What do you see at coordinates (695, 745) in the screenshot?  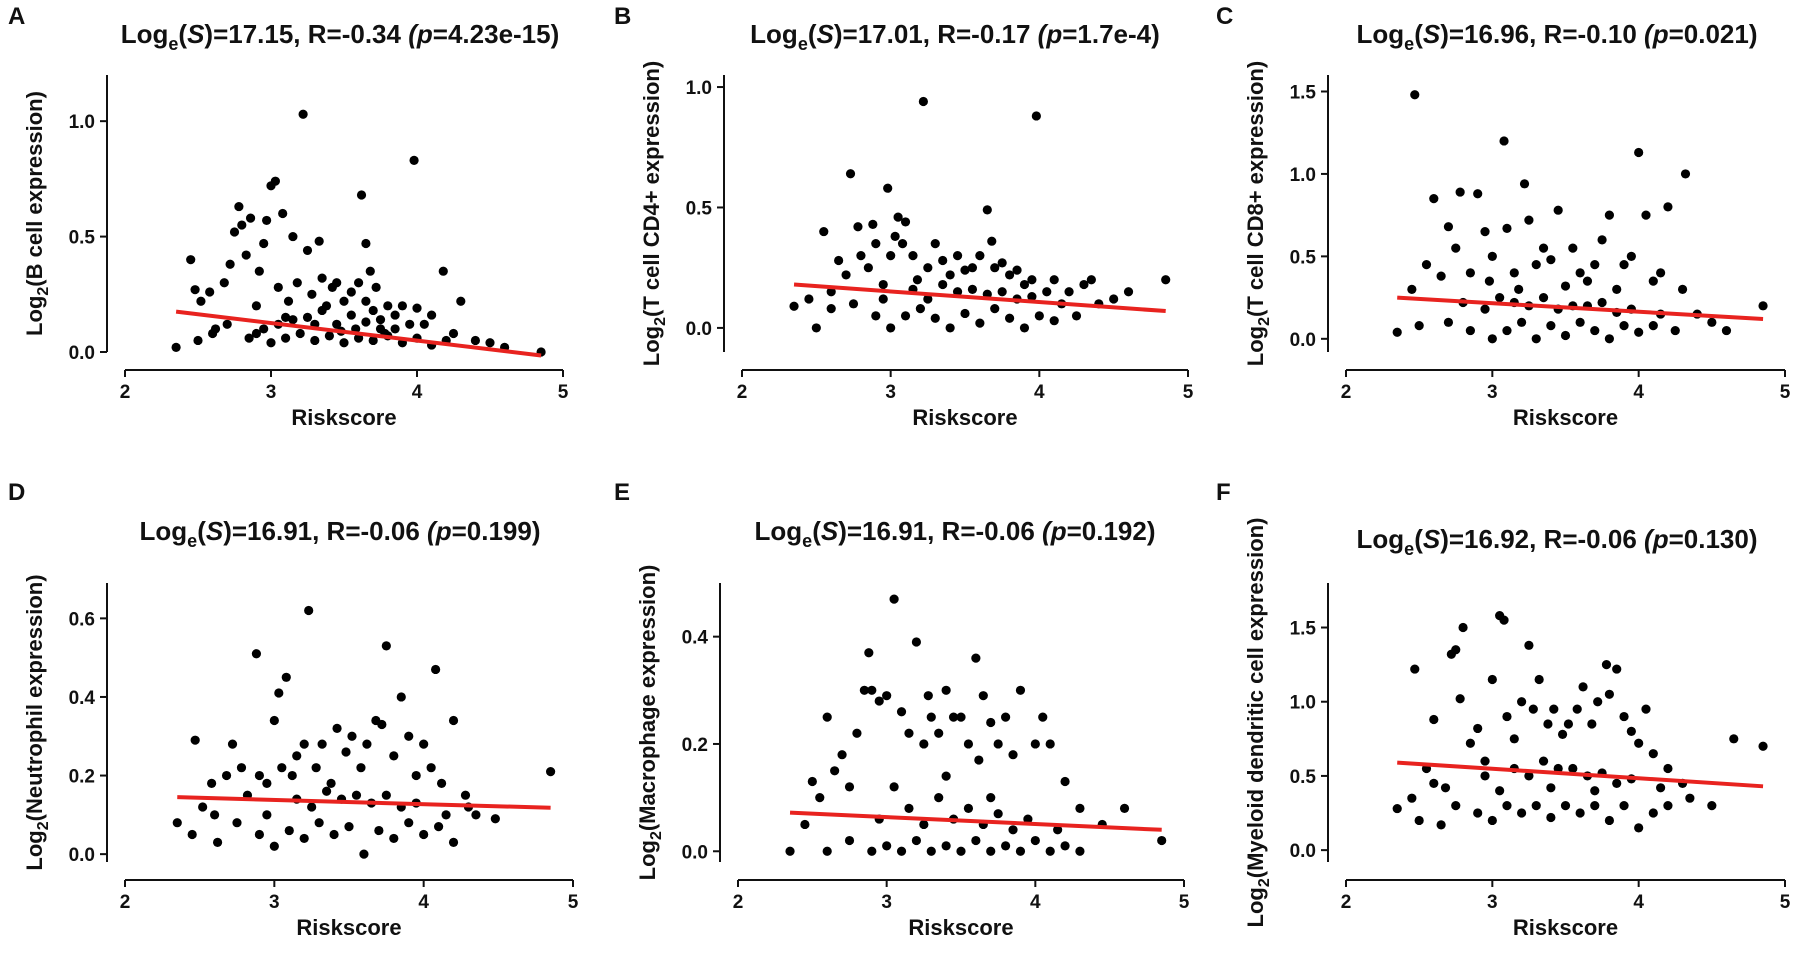 I see `y-tick-label: 0.2` at bounding box center [695, 745].